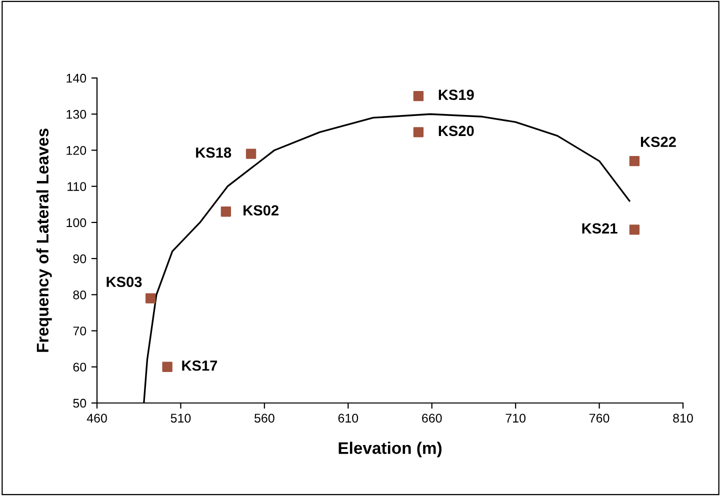 The image size is (721, 496). I want to click on y-tick-label: 140, so click(76, 78).